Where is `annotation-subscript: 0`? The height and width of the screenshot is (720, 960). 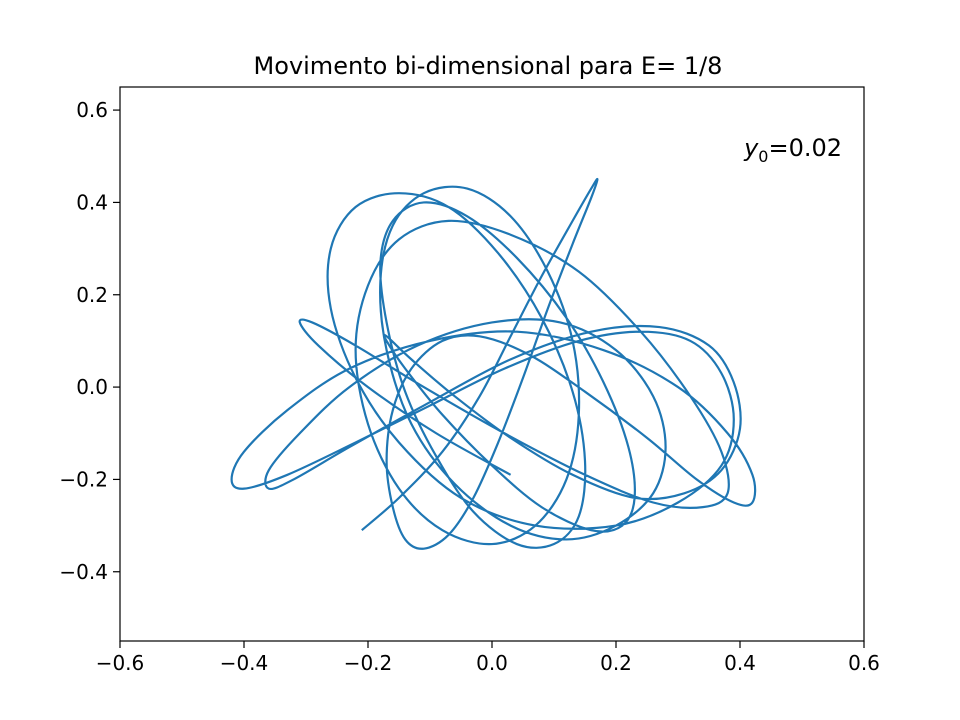 annotation-subscript: 0 is located at coordinates (763, 156).